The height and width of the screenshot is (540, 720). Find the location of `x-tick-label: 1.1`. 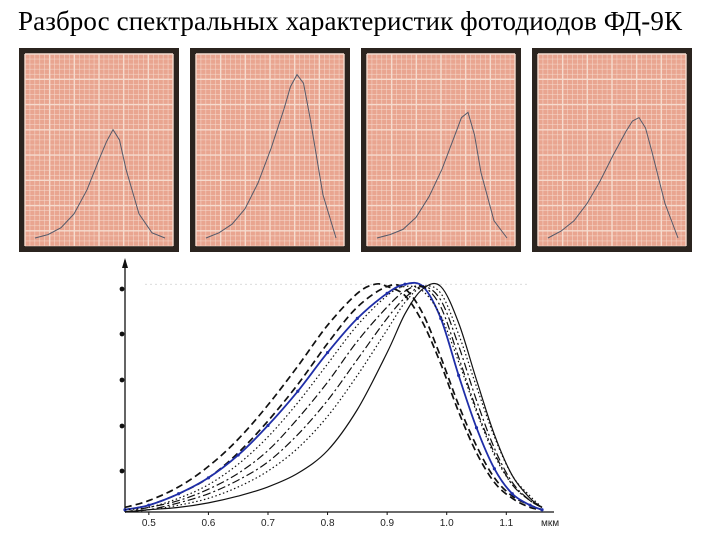

x-tick-label: 1.1 is located at coordinates (506, 523).